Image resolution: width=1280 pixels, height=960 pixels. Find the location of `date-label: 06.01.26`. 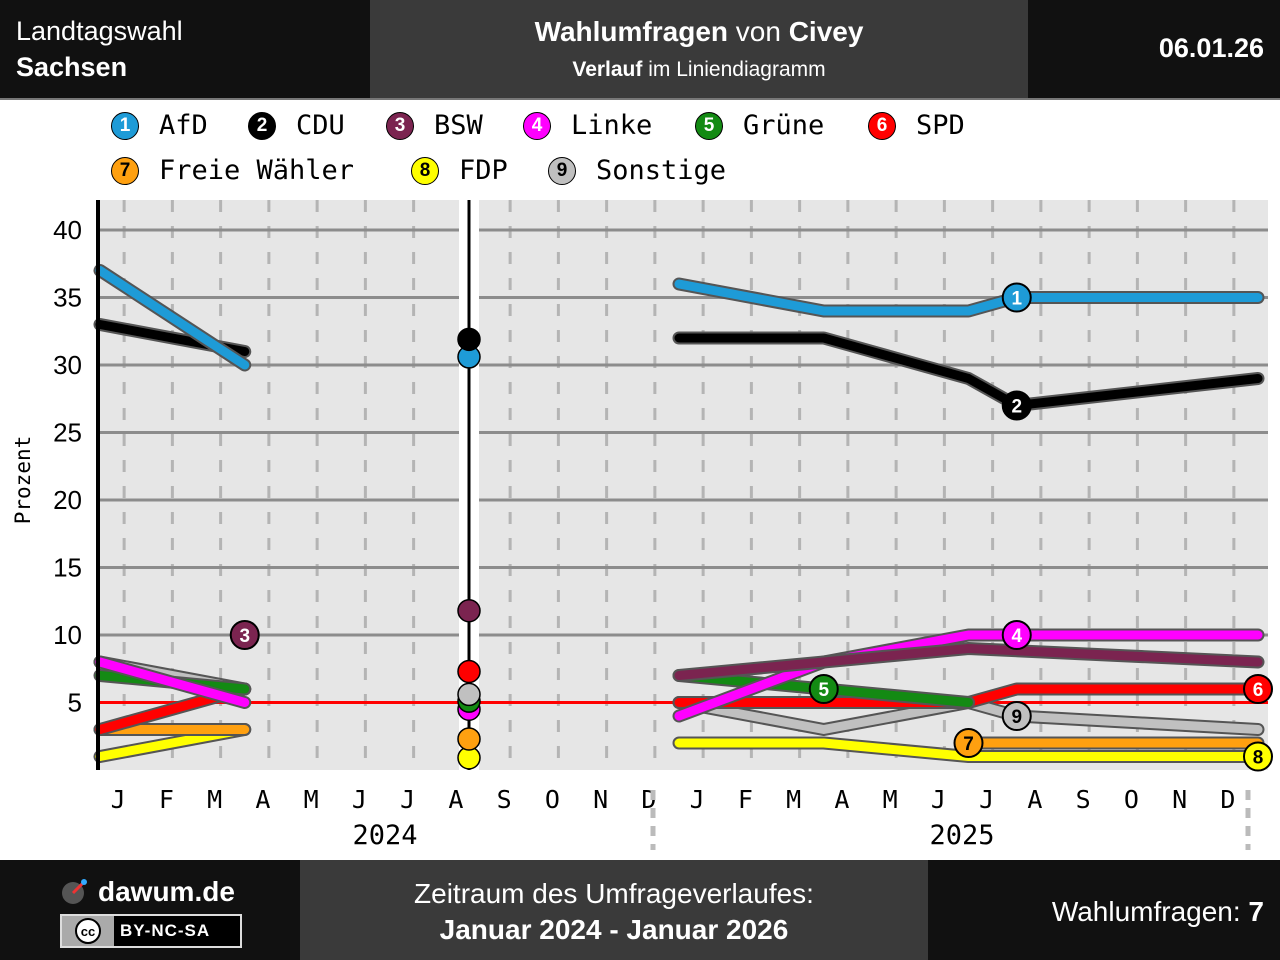

date-label: 06.01.26 is located at coordinates (1211, 48).